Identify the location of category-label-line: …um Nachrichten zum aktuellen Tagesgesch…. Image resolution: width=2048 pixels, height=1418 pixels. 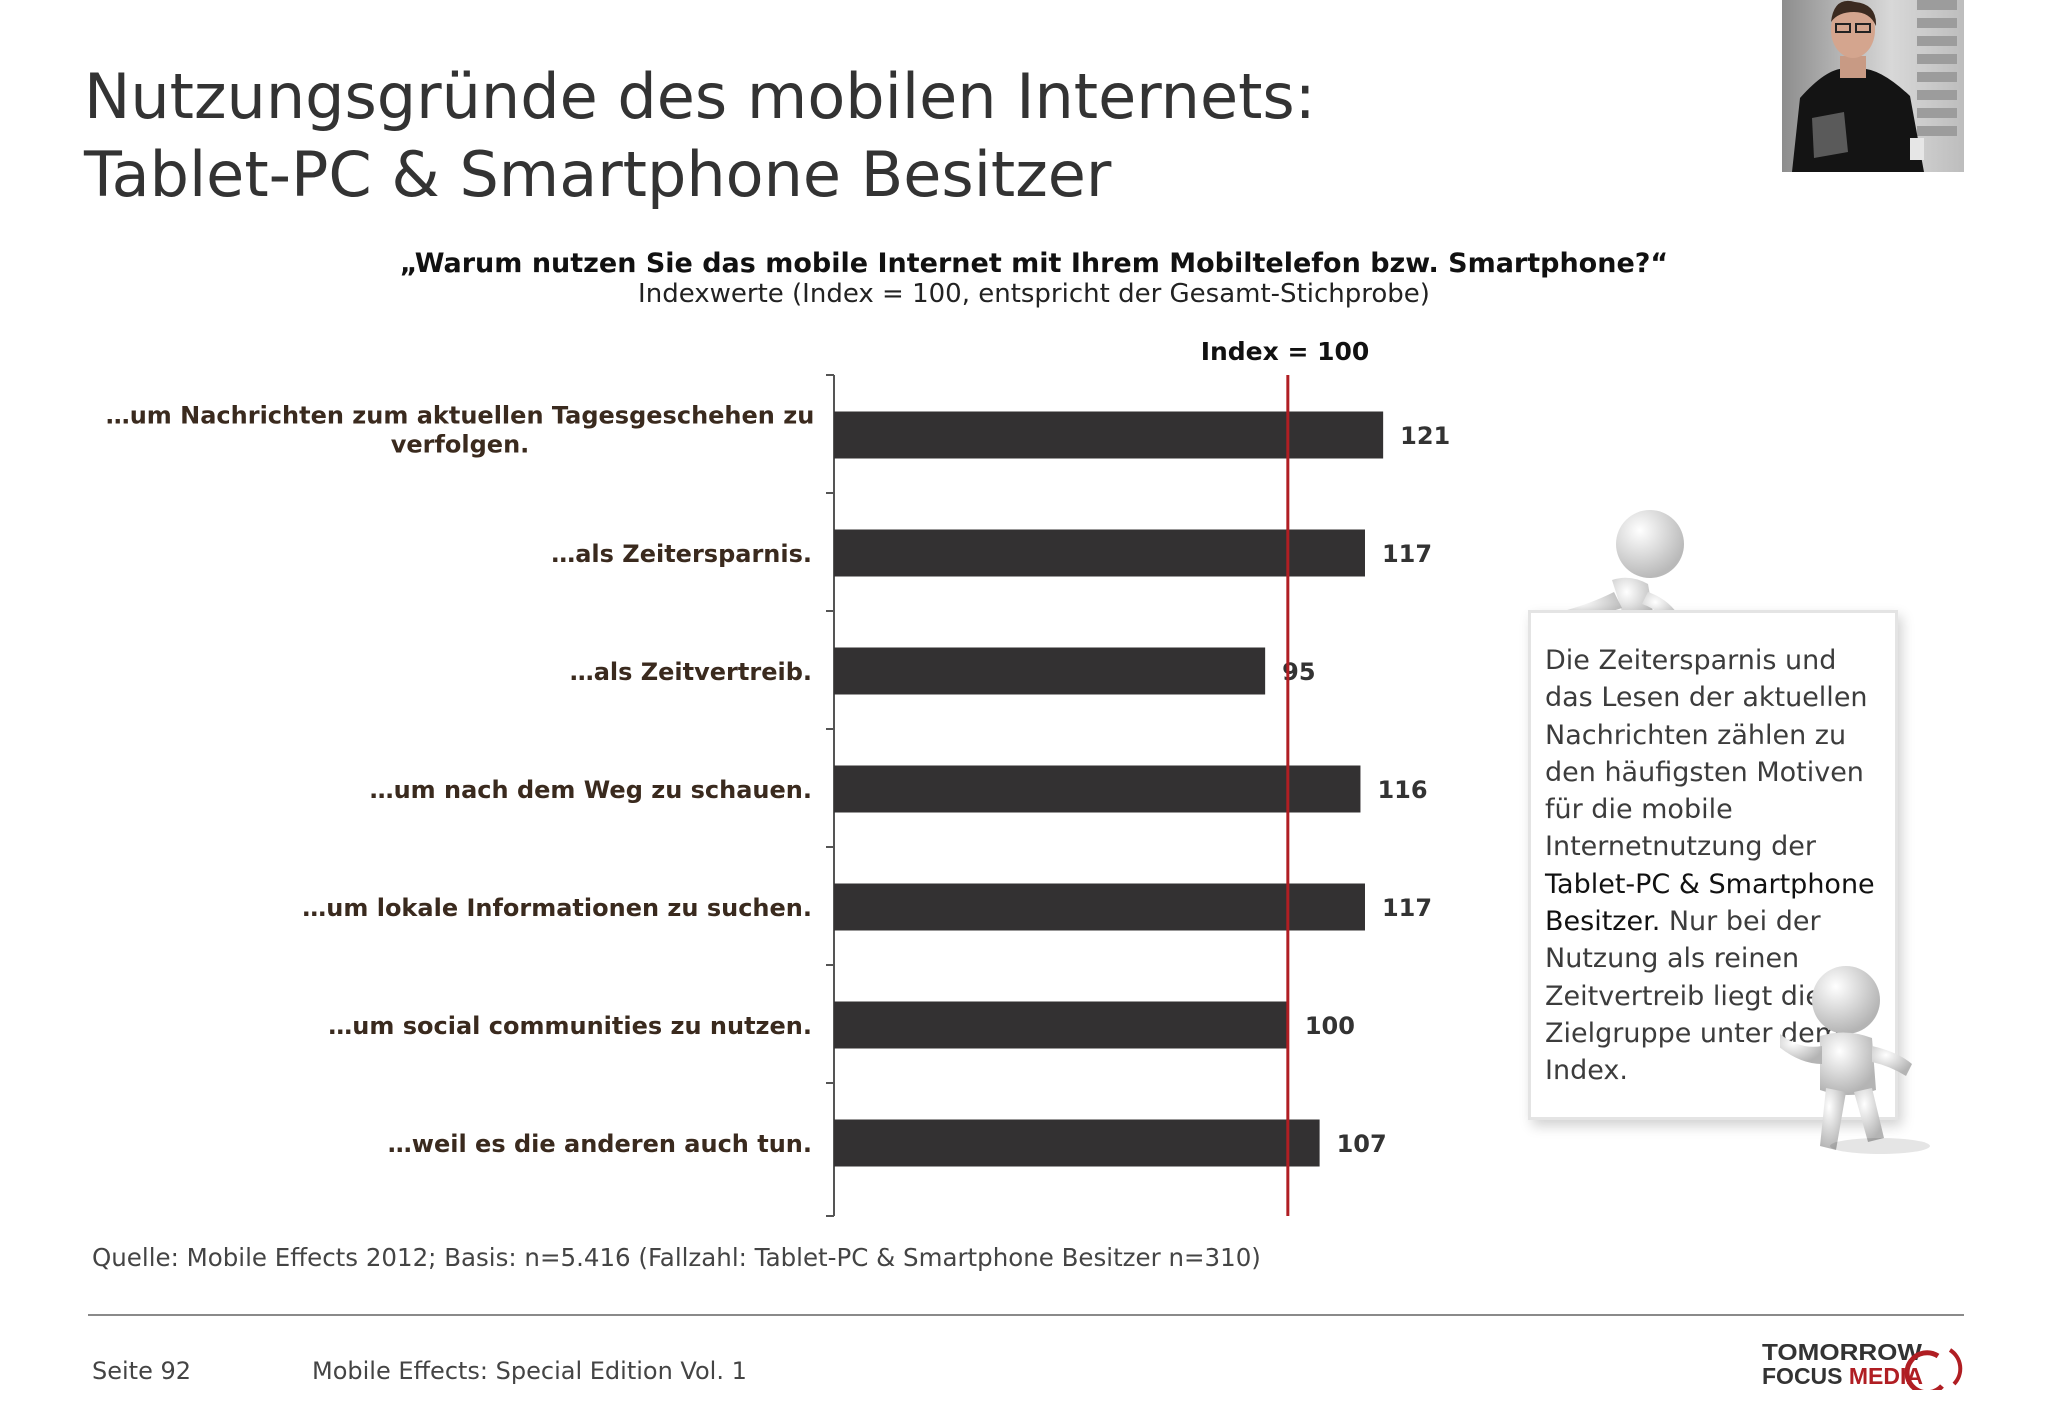
(460, 416).